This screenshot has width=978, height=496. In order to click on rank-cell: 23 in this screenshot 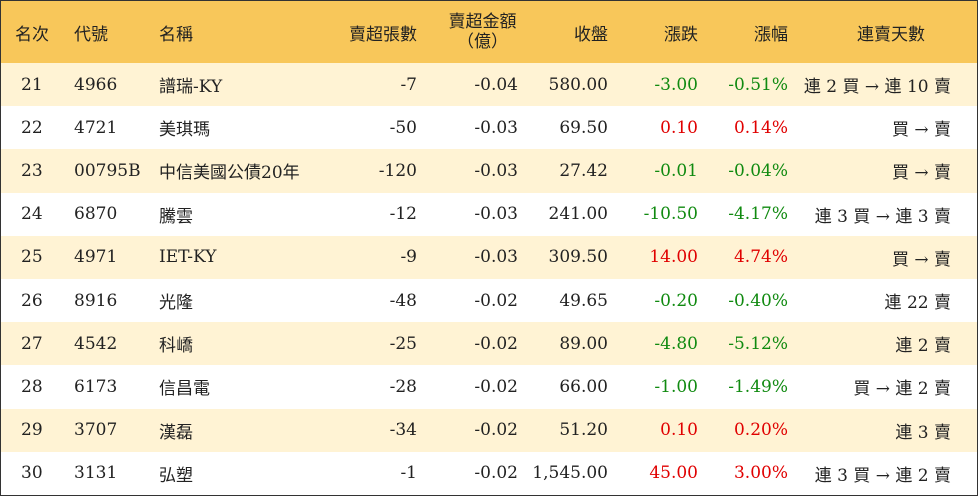, I will do `click(32, 170)`.